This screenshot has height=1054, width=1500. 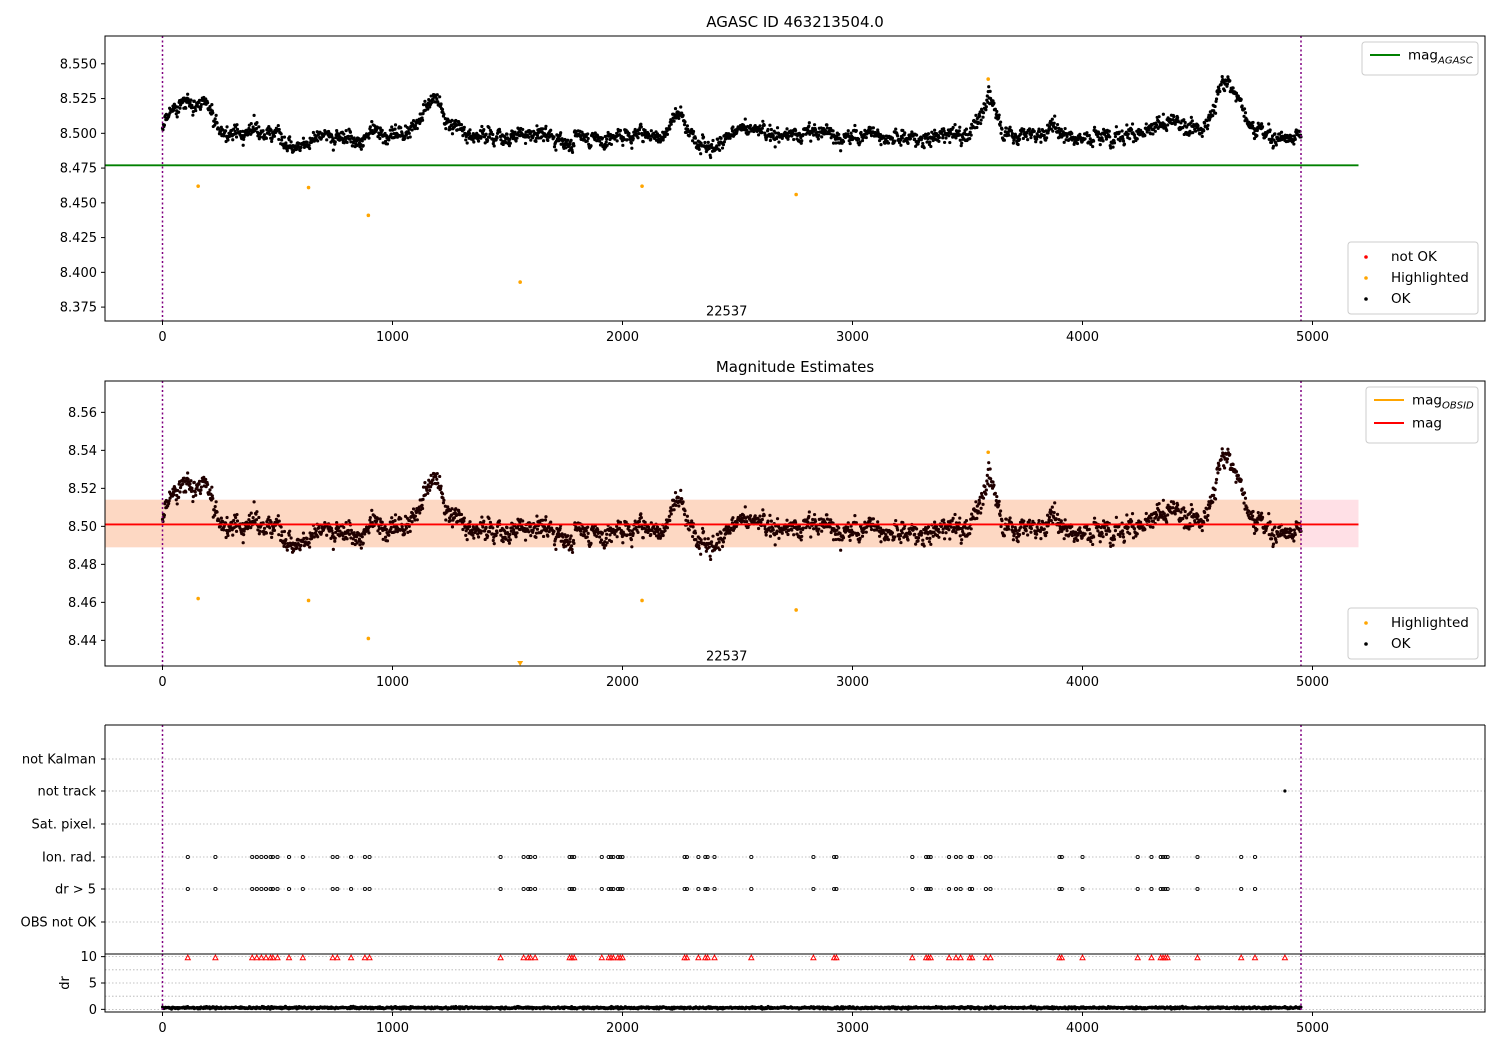 I want to click on x-tick-label: 0, so click(x=162, y=337).